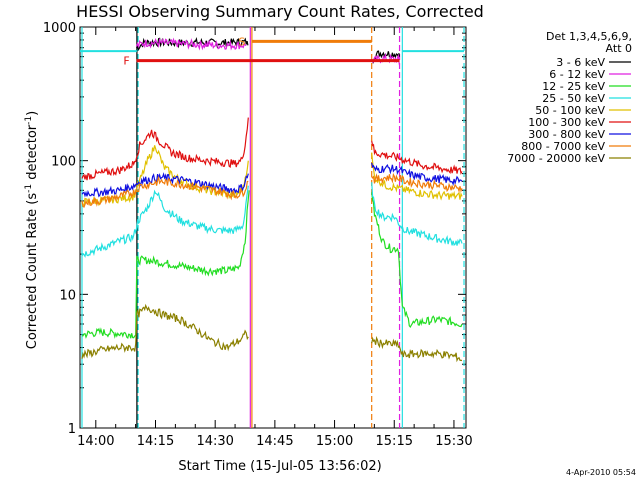 The image size is (640, 480). Describe the element at coordinates (570, 110) in the screenshot. I see `legend-entry-label: 50 - 100 keV` at that location.